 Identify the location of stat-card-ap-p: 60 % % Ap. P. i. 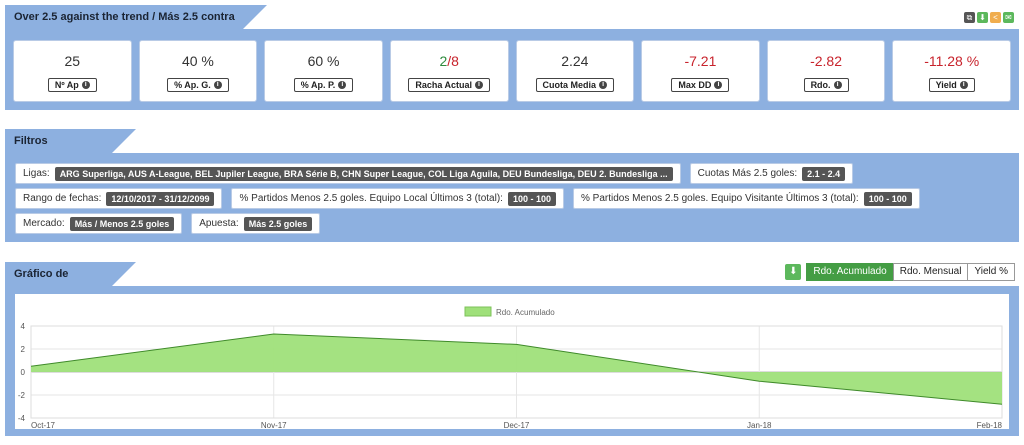
(323, 71).